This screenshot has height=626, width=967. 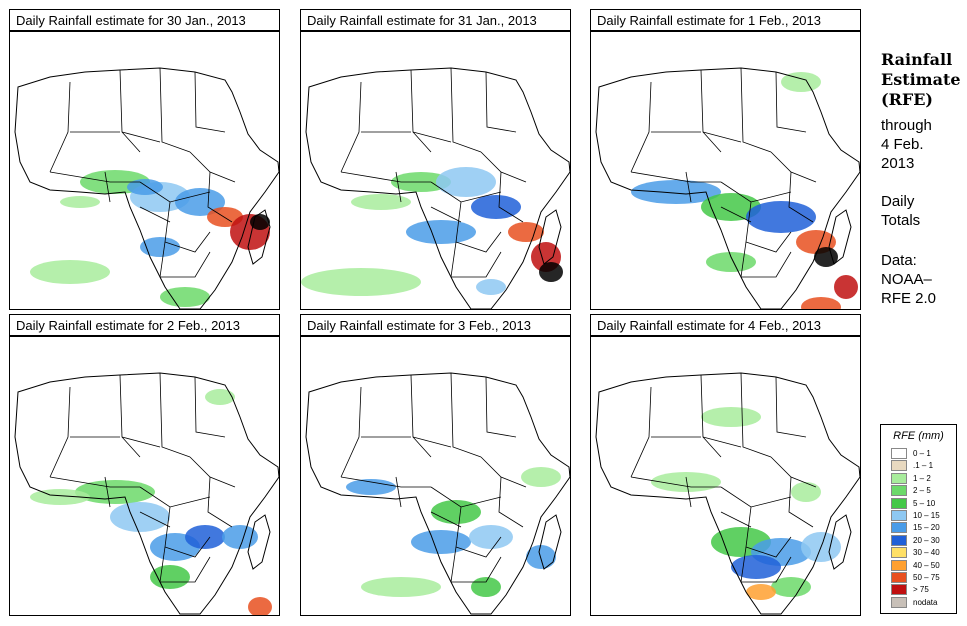 What do you see at coordinates (926, 565) in the screenshot?
I see `legend-label: 40 – 50` at bounding box center [926, 565].